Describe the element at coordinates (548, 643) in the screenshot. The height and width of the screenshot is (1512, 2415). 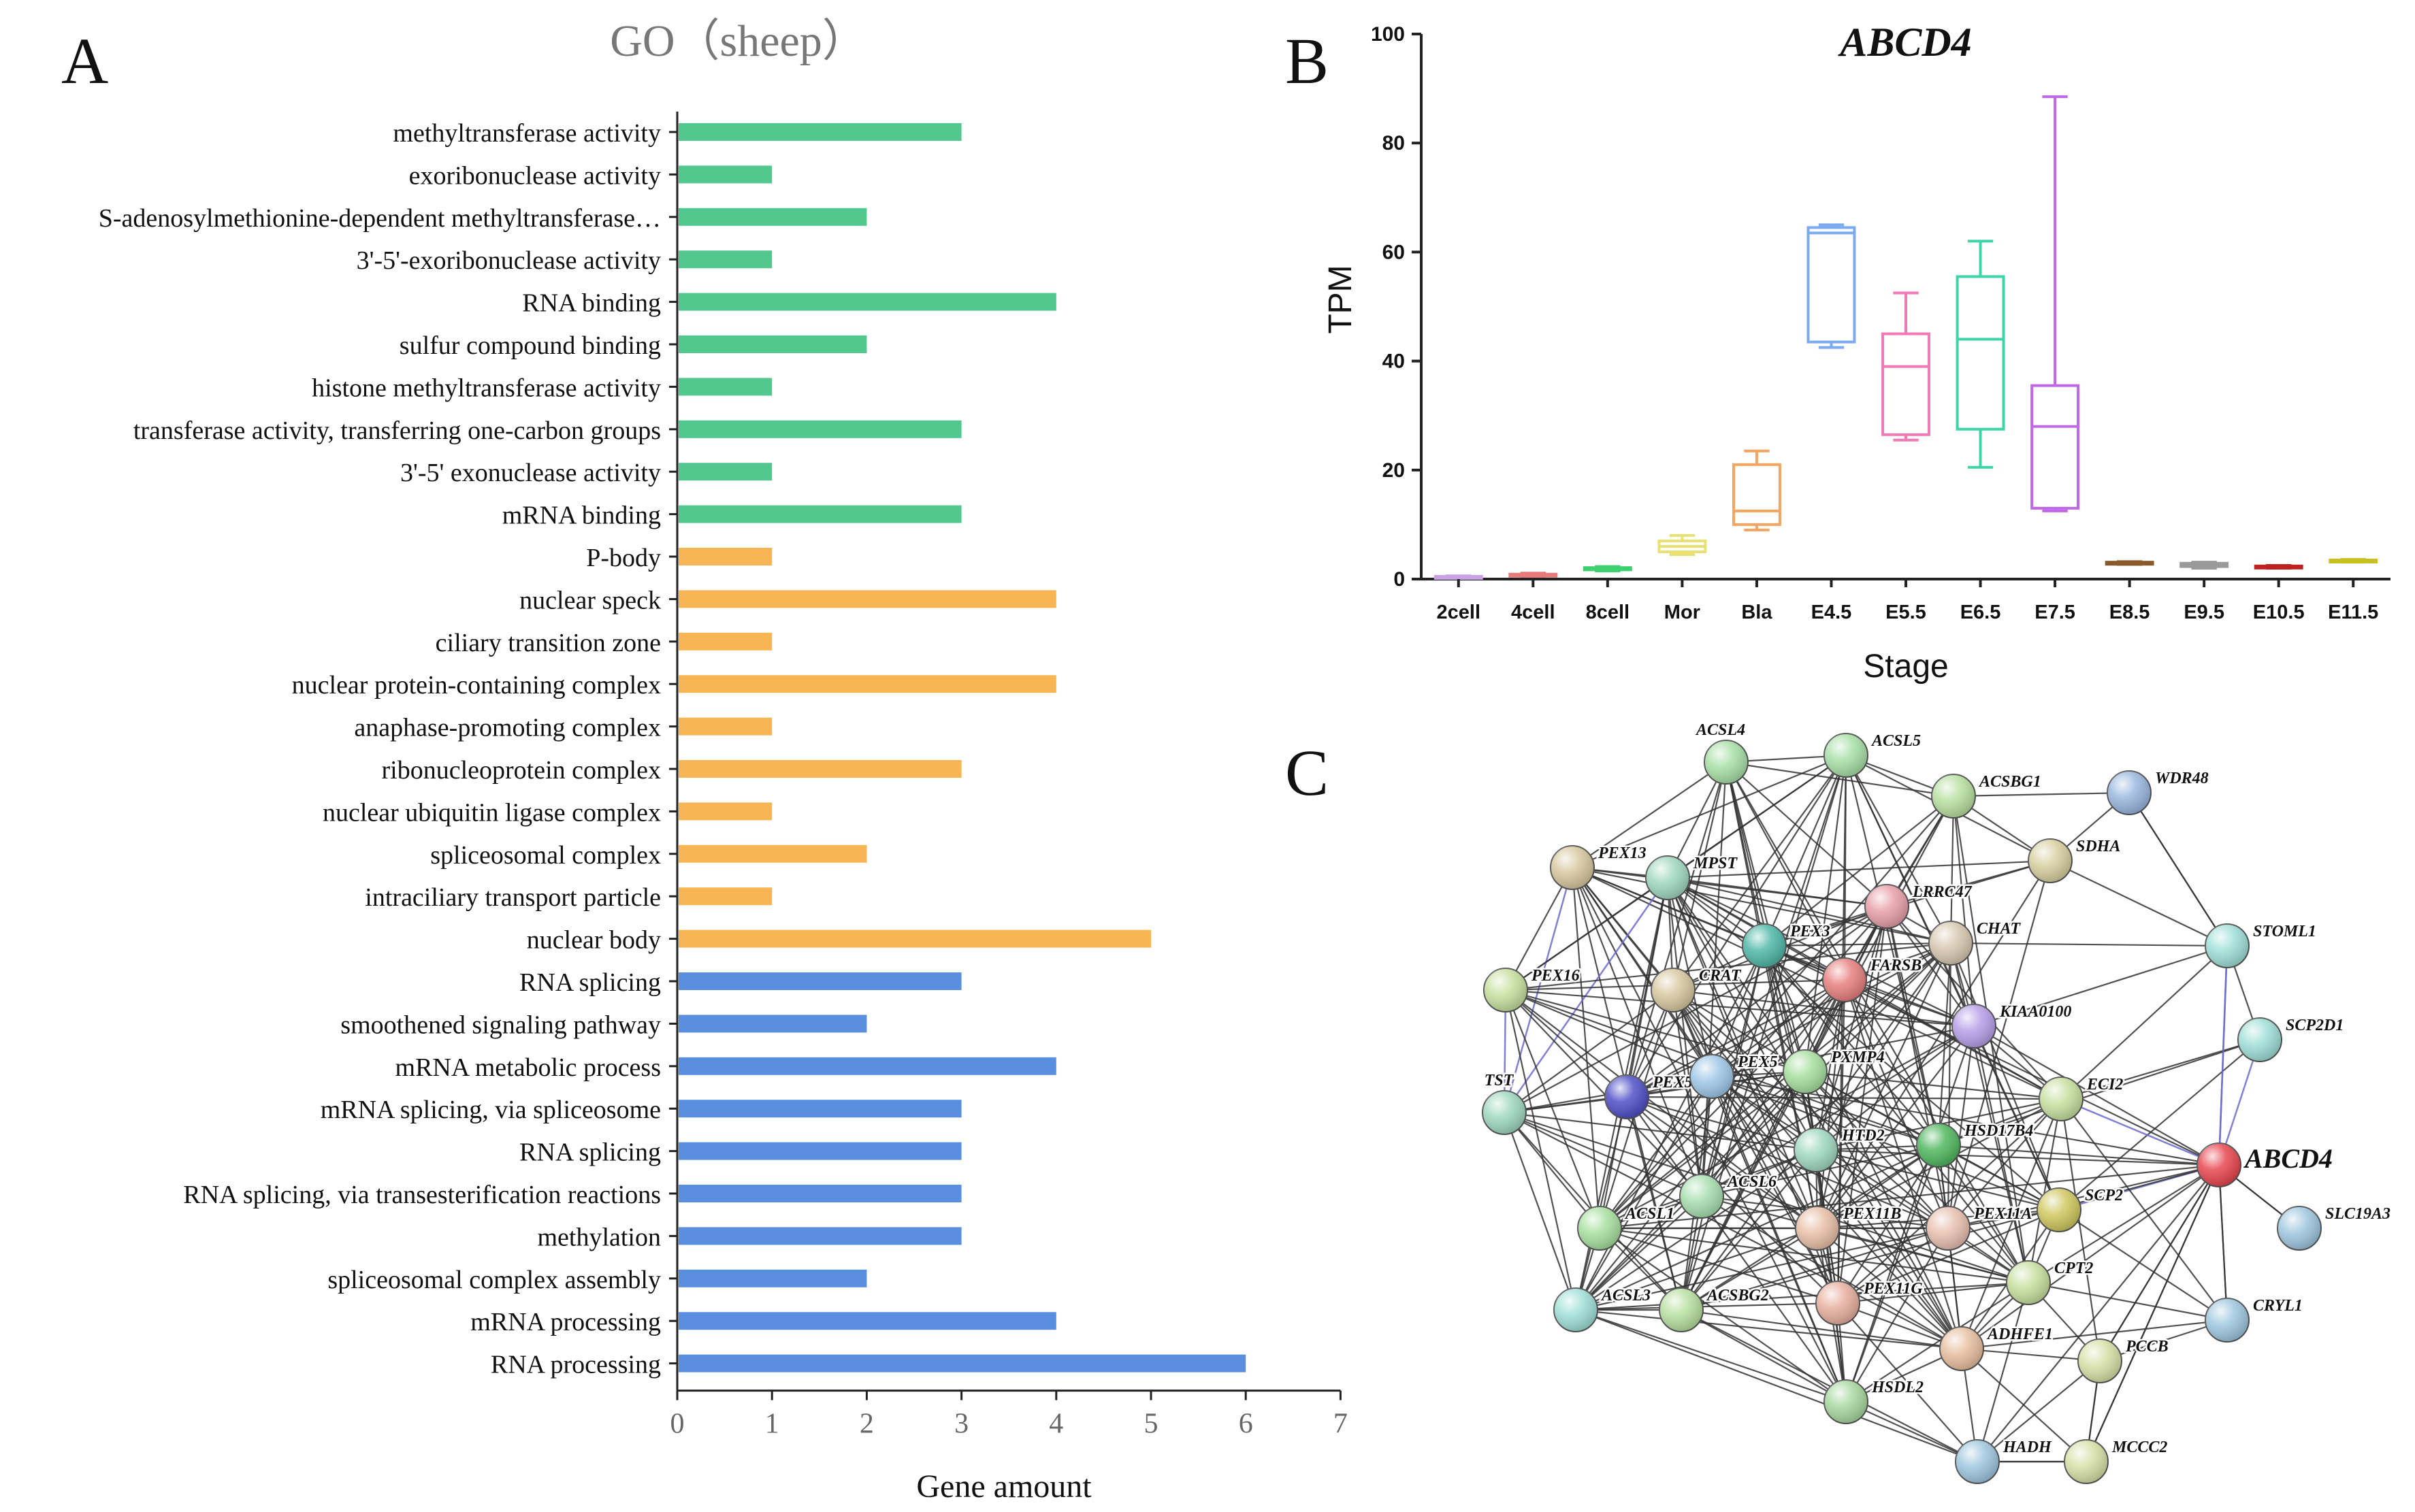
I see `go-category-label: ciliary transition zone` at that location.